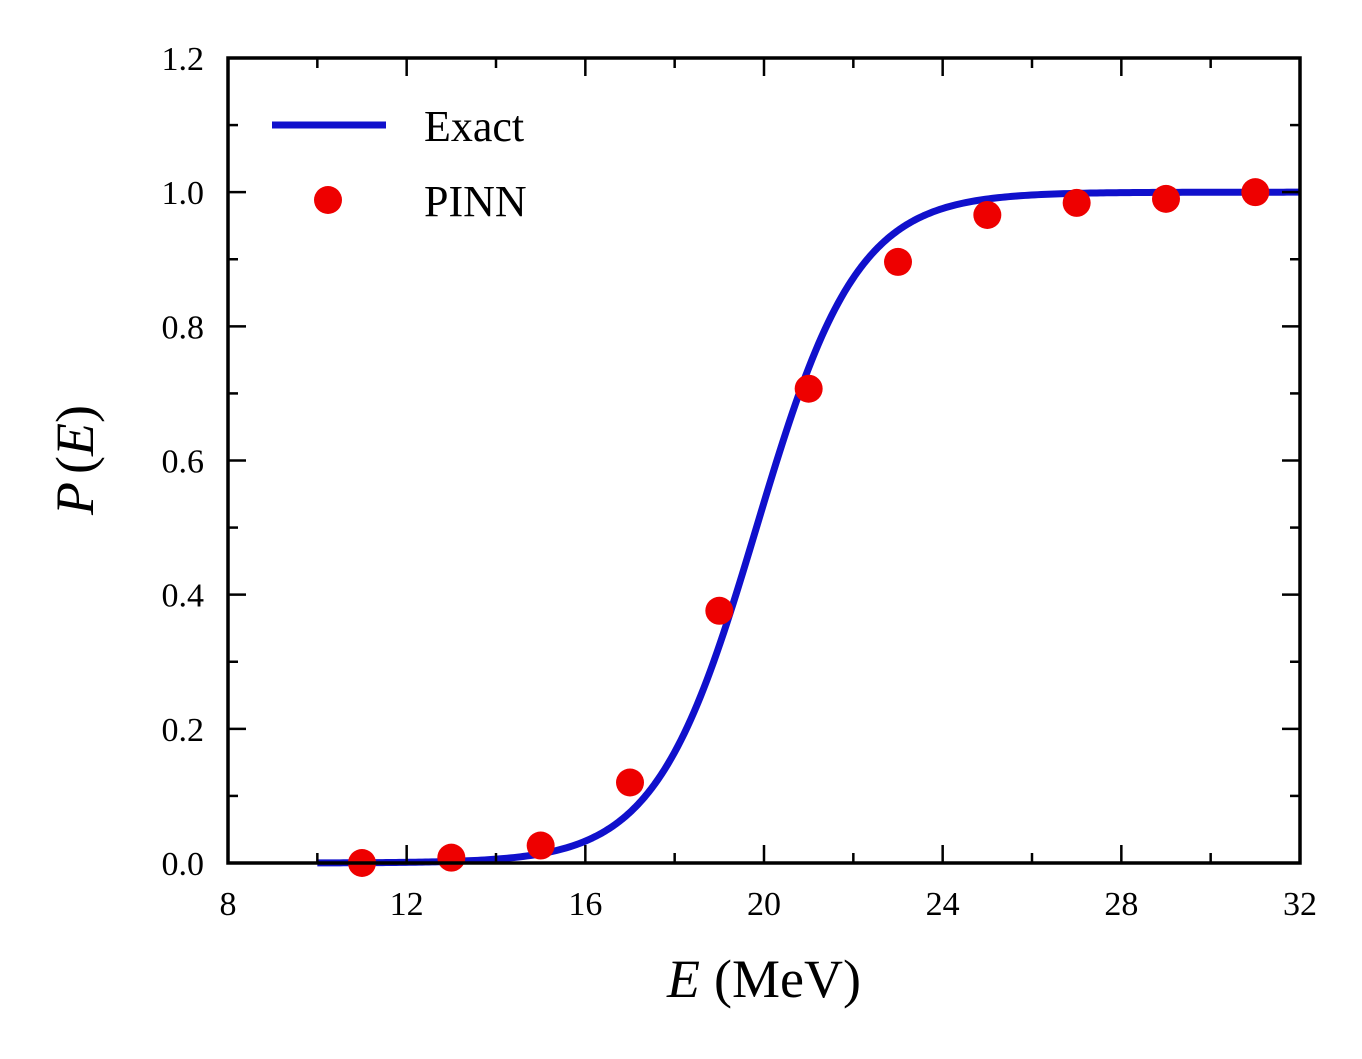 The image size is (1362, 1059). What do you see at coordinates (474, 126) in the screenshot?
I see `legend-label-exact: Exact` at bounding box center [474, 126].